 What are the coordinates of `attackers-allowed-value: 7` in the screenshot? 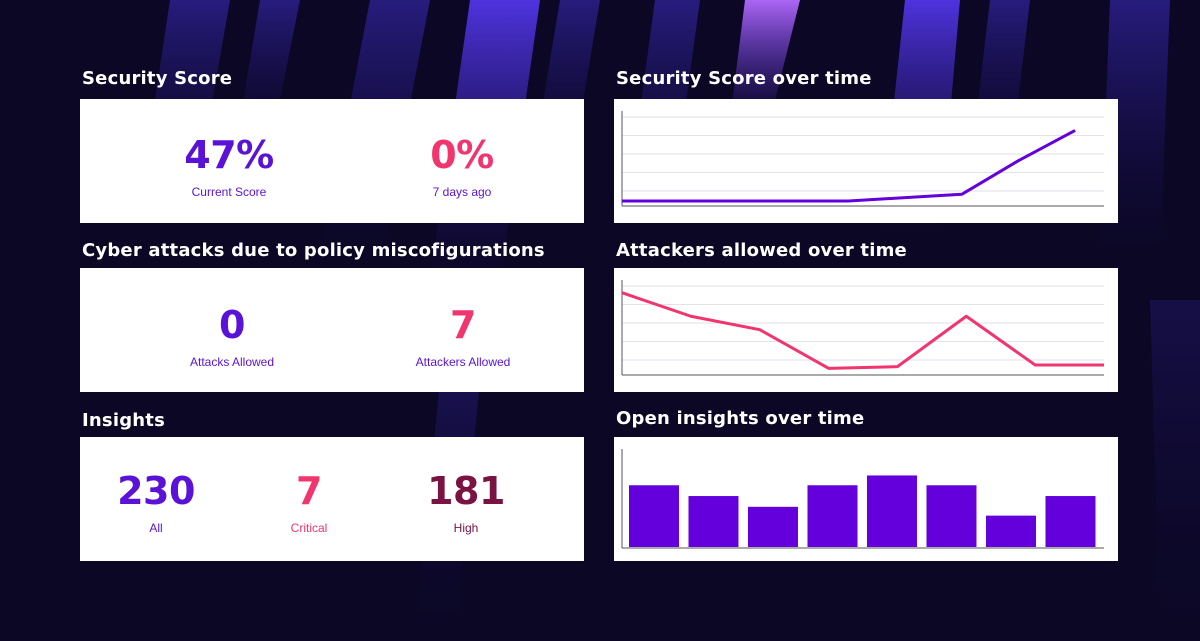 It's located at (463, 325).